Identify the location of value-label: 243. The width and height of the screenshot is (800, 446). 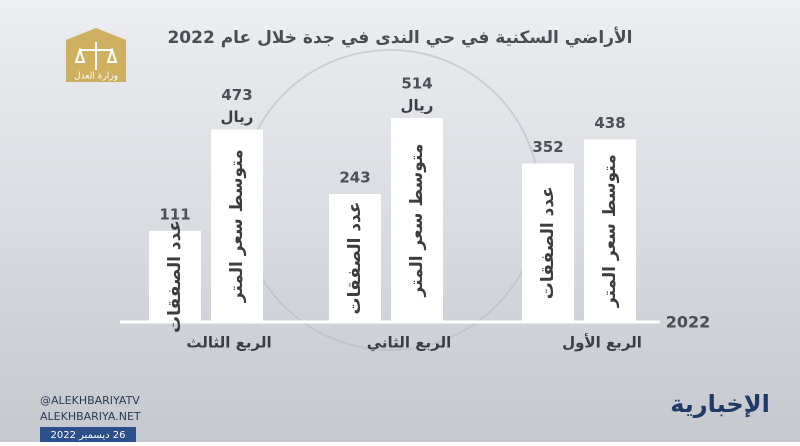
(354, 177).